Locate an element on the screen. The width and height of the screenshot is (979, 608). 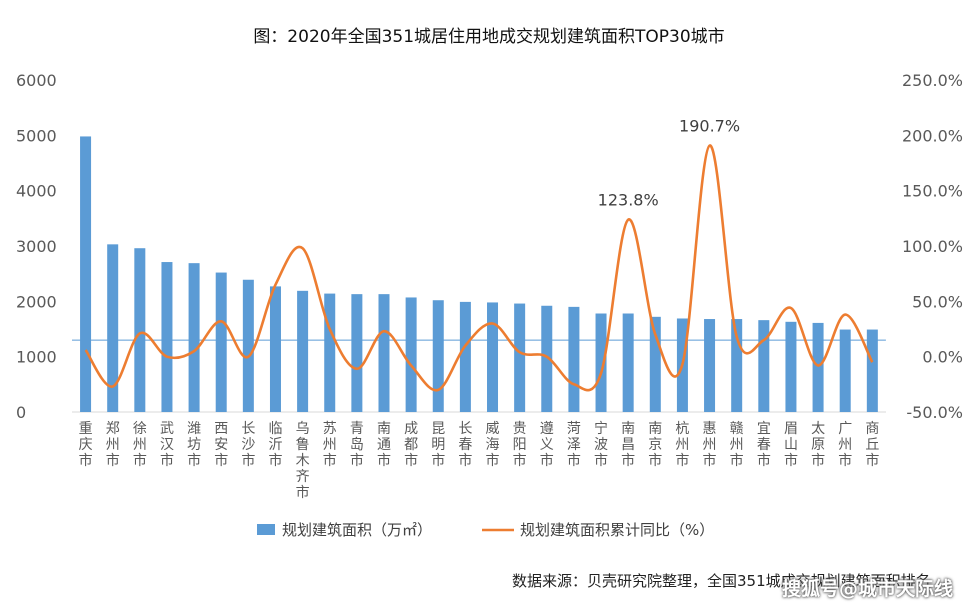
right-y-axis: -50.0% 0.0% 50.0% 100.0% 150.0% 200.0% 250.0% is located at coordinates (932, 246).